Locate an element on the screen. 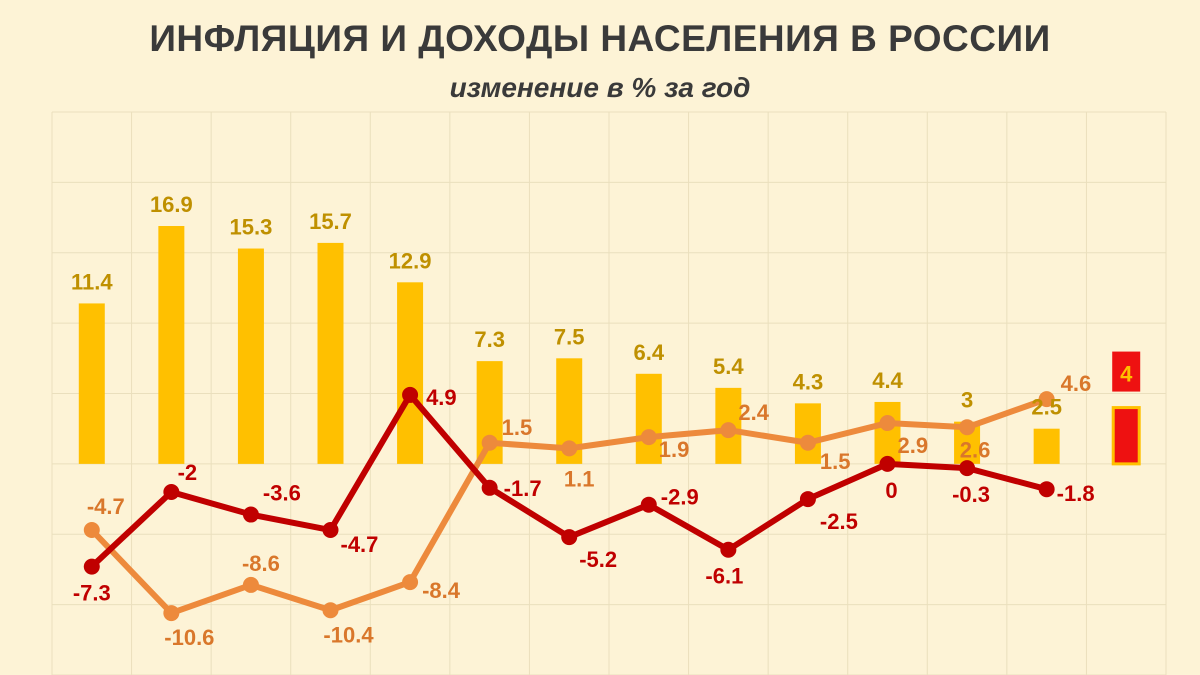 The image size is (1200, 675). bar-label: 4.4 is located at coordinates (887, 380).